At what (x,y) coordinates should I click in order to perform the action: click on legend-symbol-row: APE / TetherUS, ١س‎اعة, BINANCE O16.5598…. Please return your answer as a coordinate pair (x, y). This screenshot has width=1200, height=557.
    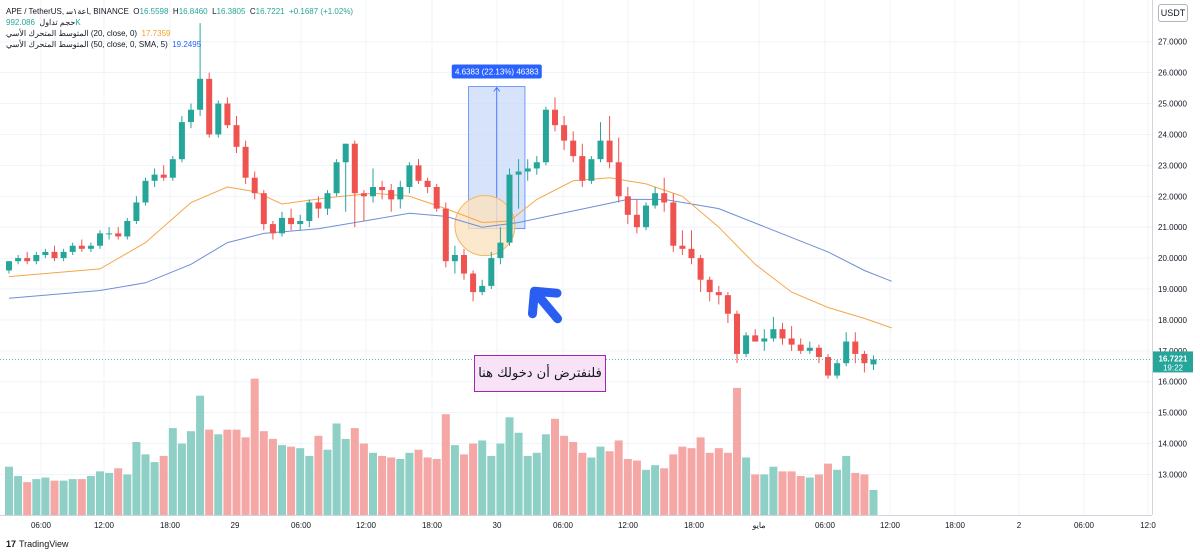
    Looking at the image, I should click on (179, 11).